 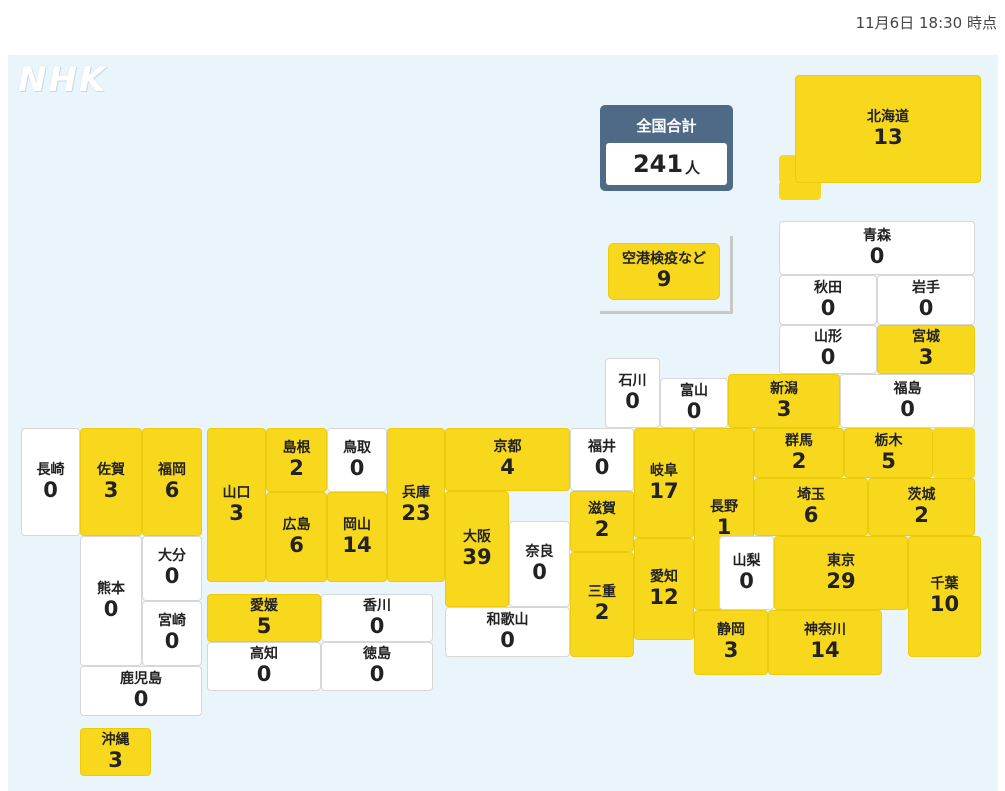 What do you see at coordinates (236, 512) in the screenshot?
I see `prefecture-yamaguchi-count: 3` at bounding box center [236, 512].